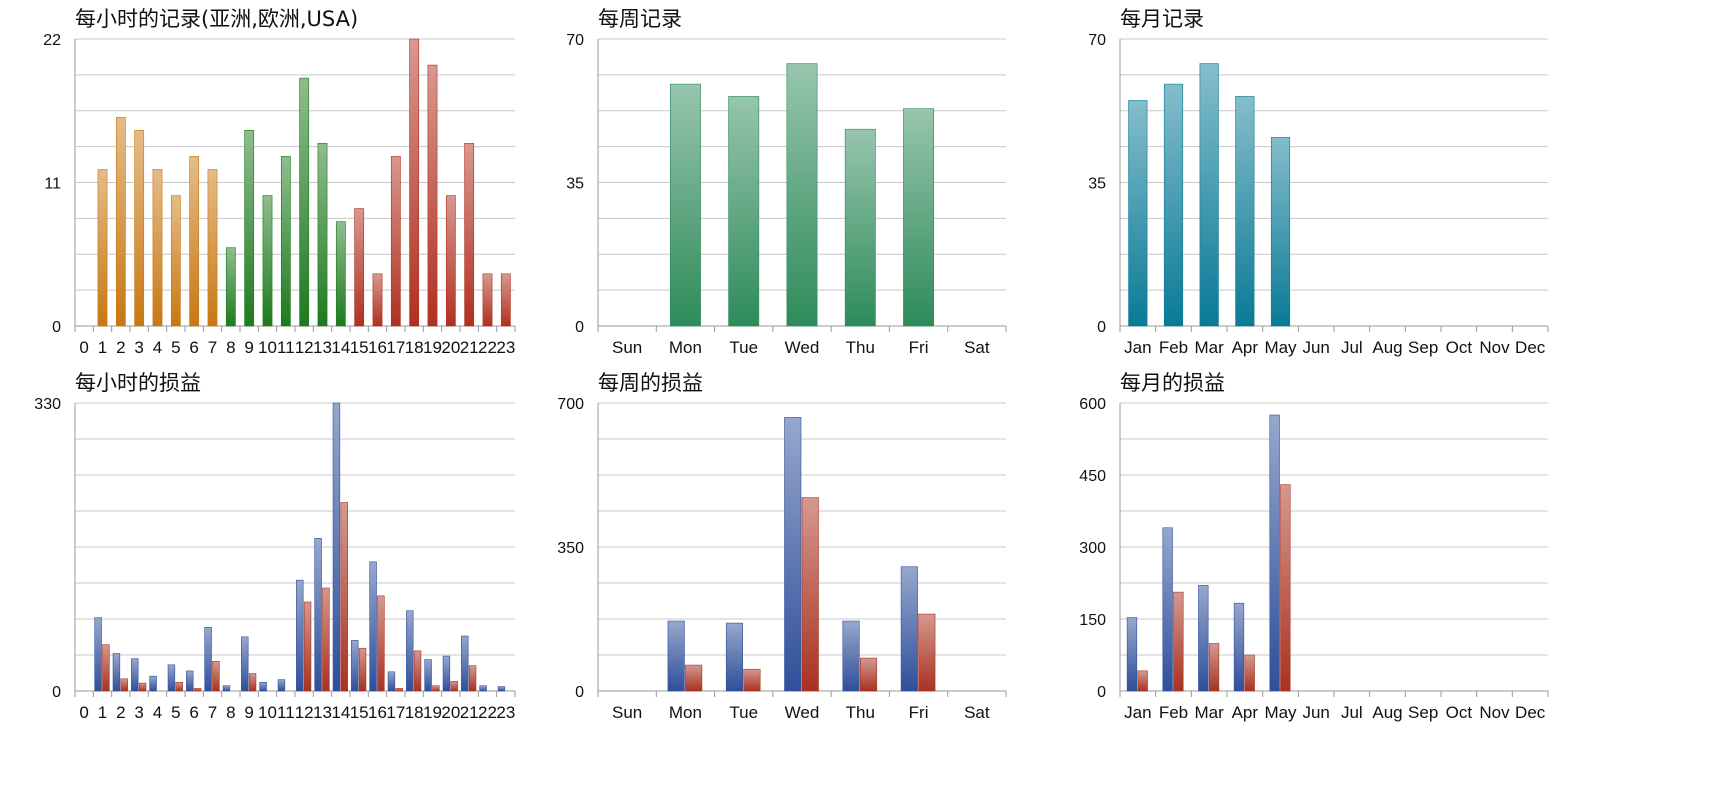 The image size is (1720, 800). What do you see at coordinates (782, 546) in the screenshot?
I see `weekly-profit-group: 0 350 700 每周的损益 Sun Mon Tue Wed Thu Fri Sat` at bounding box center [782, 546].